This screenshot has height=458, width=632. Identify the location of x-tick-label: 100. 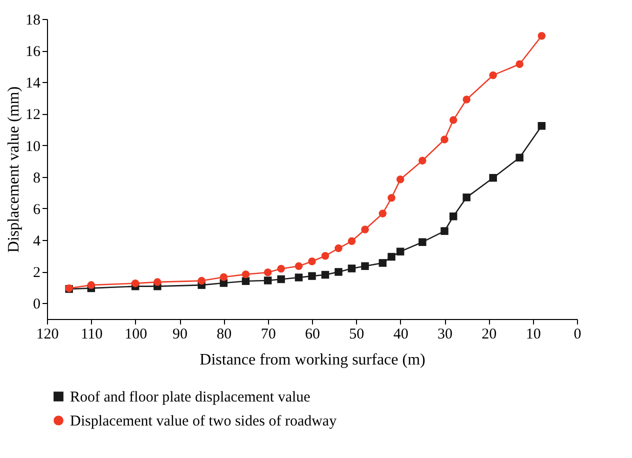
(136, 334).